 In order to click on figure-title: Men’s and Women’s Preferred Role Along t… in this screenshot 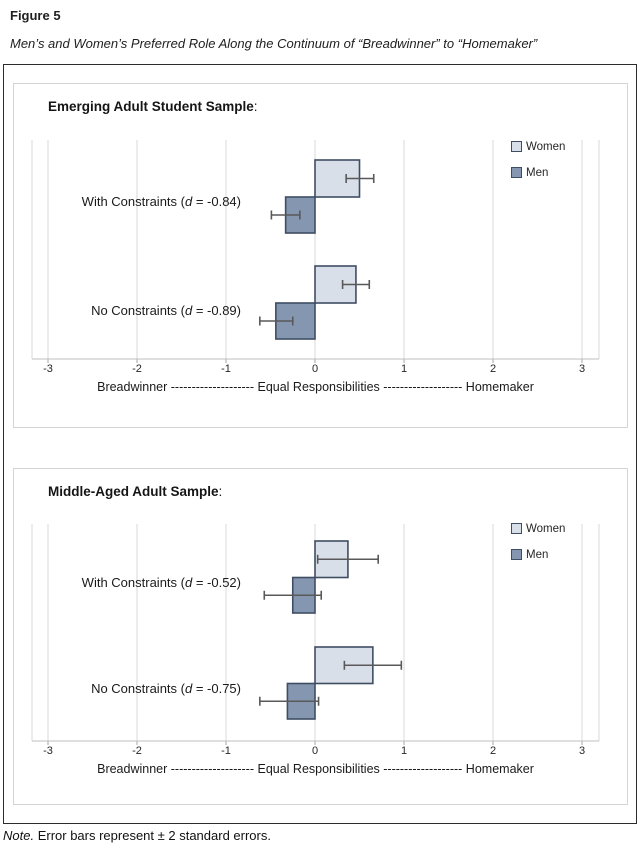, I will do `click(274, 43)`.